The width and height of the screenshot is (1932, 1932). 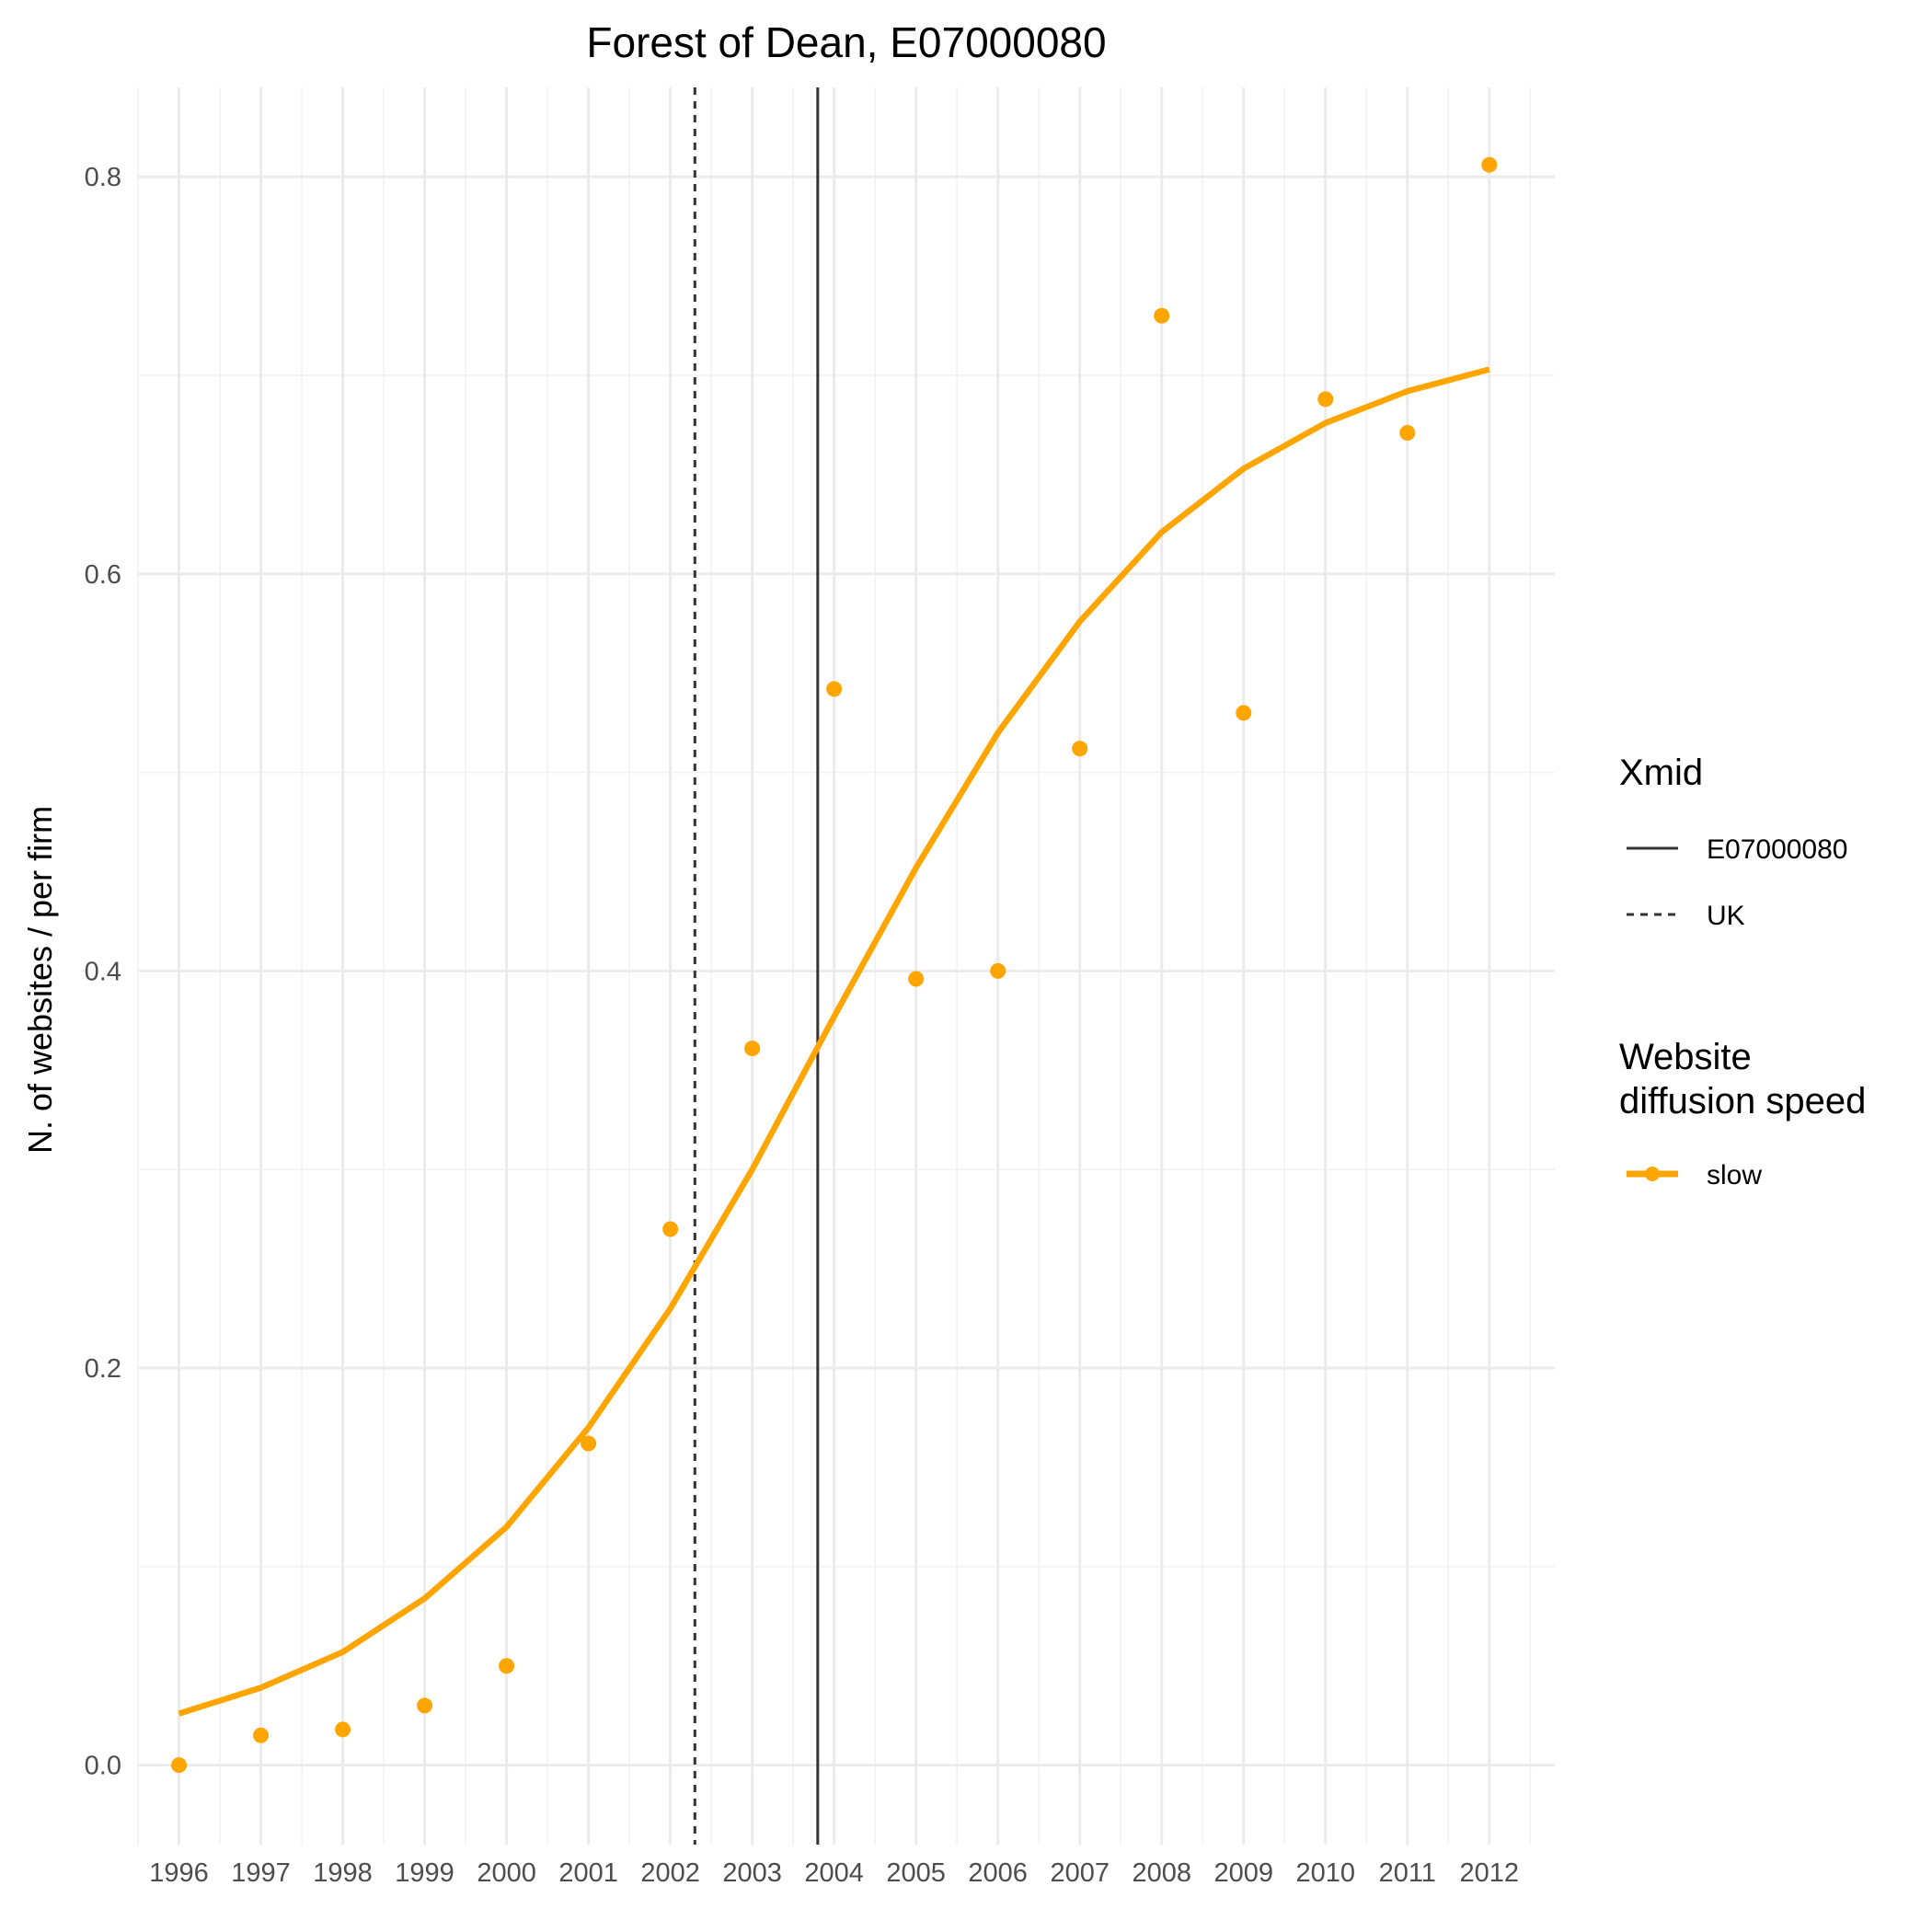 I want to click on x-tick-label: 2002, so click(x=670, y=1873).